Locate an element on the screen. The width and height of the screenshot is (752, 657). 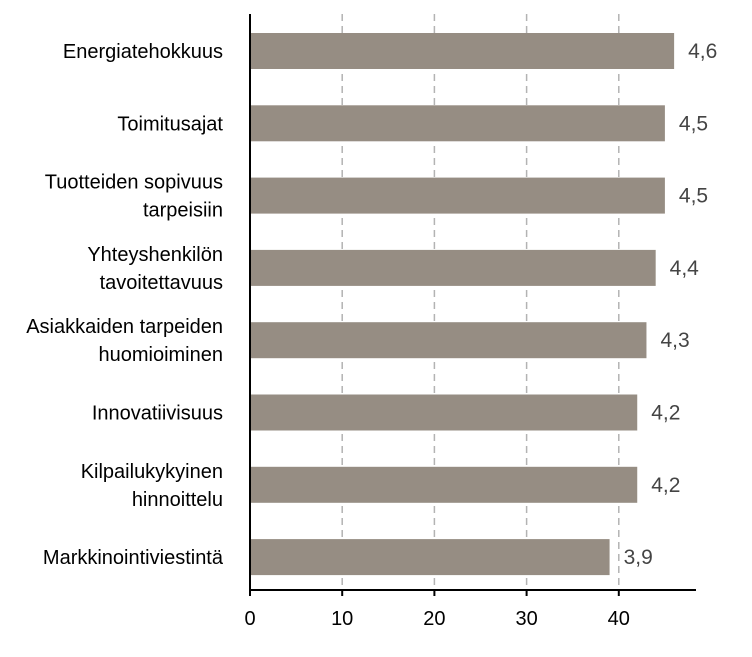
x-tick-label-0: 0 is located at coordinates (249, 619).